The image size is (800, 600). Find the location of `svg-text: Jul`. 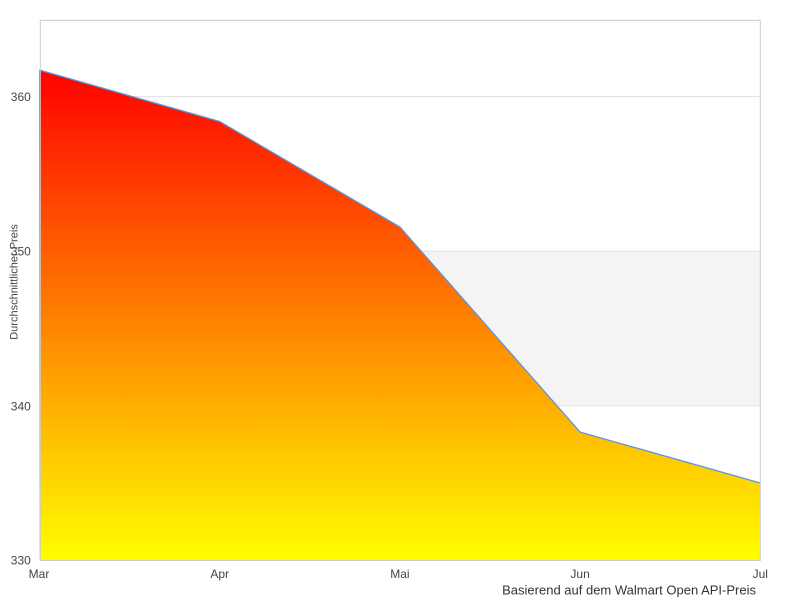

svg-text: Jul is located at coordinates (760, 574).